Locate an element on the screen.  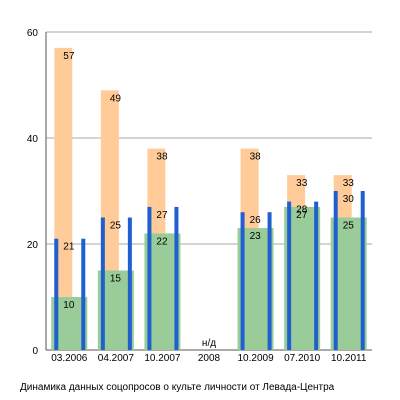
x-tick-label: 2008 is located at coordinates (209, 358).